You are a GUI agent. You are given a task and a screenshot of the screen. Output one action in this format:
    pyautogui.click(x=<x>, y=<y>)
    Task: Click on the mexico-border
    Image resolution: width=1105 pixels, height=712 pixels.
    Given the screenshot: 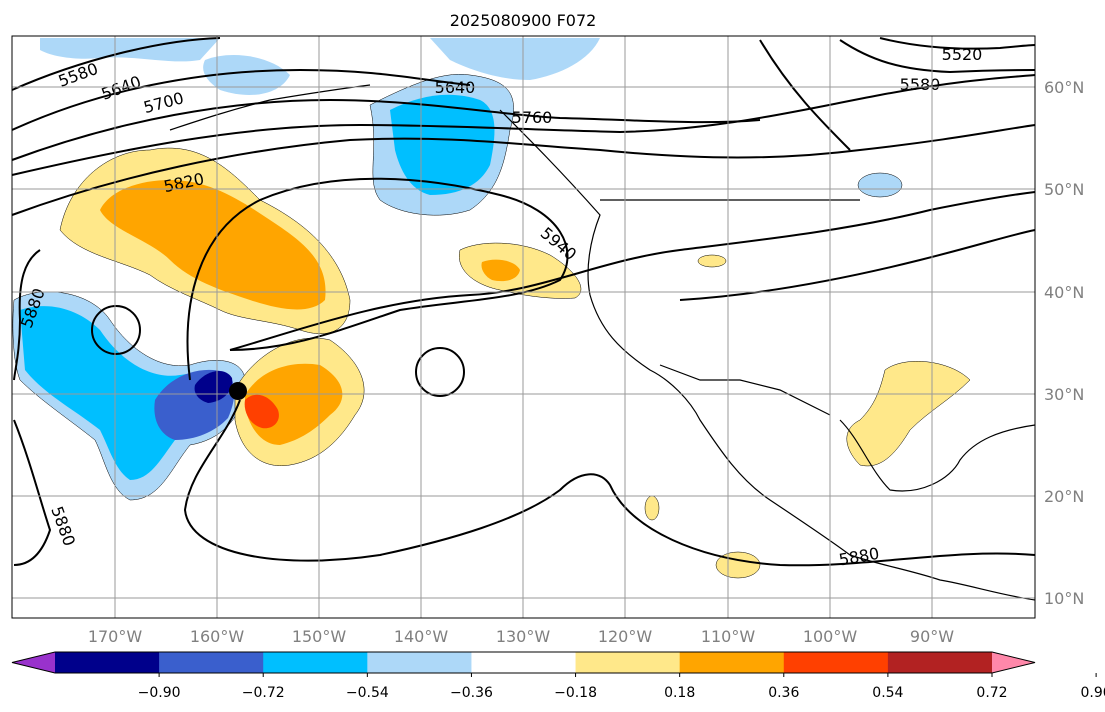 What is the action you would take?
    pyautogui.click(x=745, y=390)
    